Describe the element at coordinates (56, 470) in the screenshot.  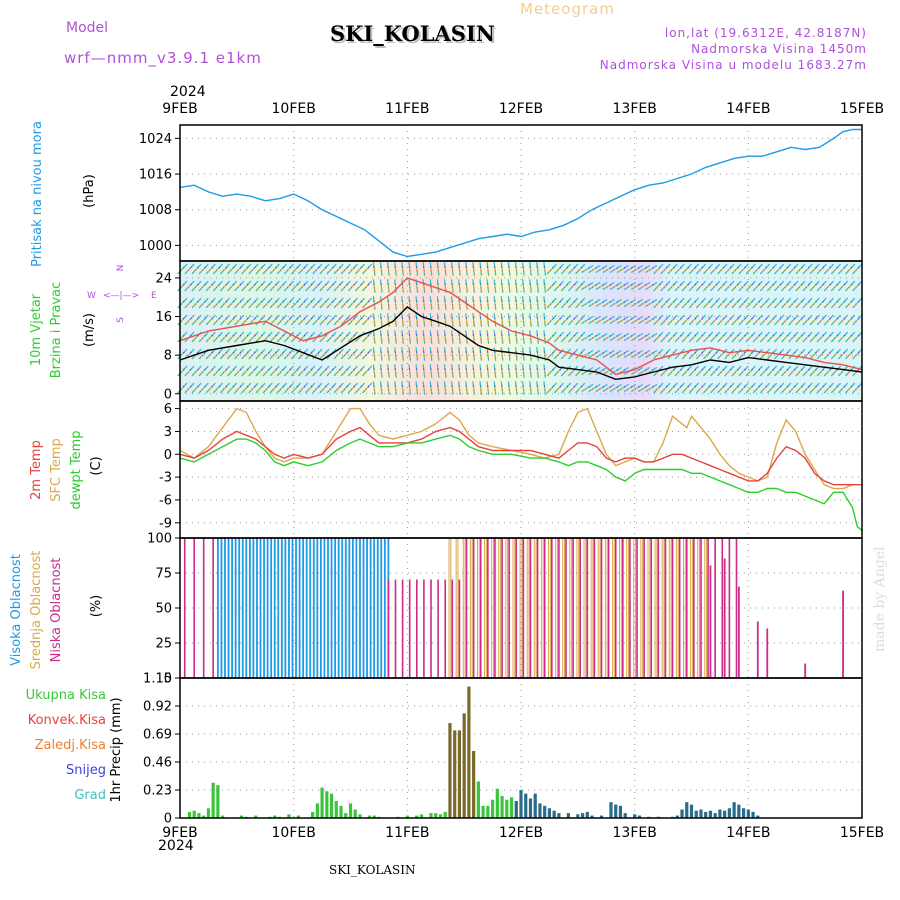
I see `sfc-axis-title: SFC Temp` at that location.